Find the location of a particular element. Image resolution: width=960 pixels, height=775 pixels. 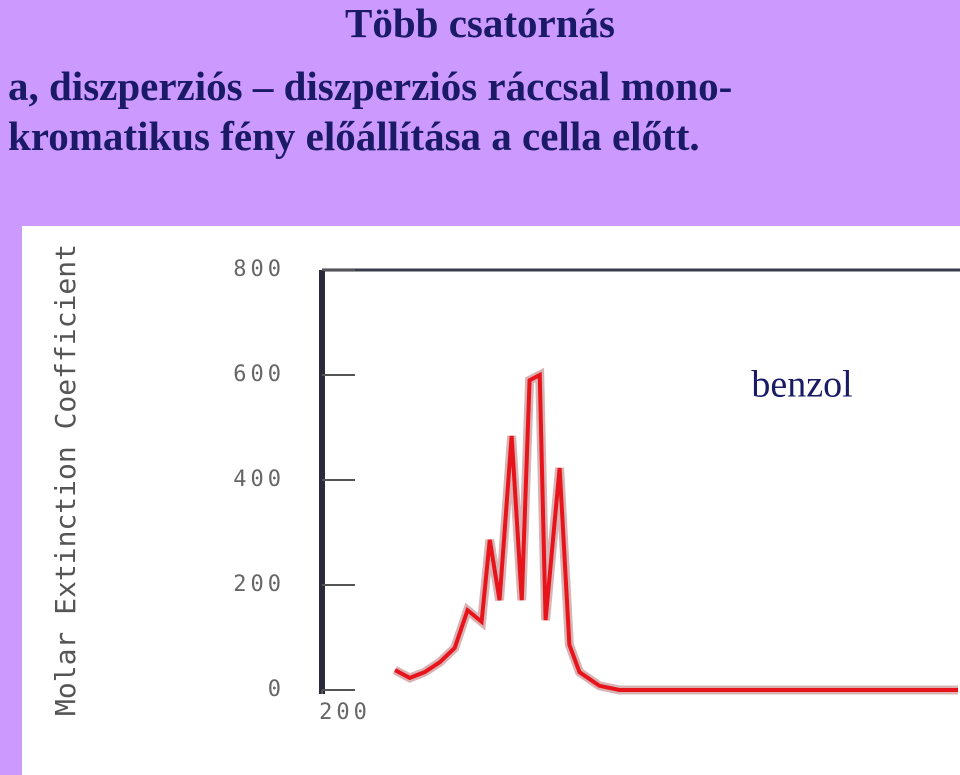

x-tick-label: 200 is located at coordinates (345, 712).